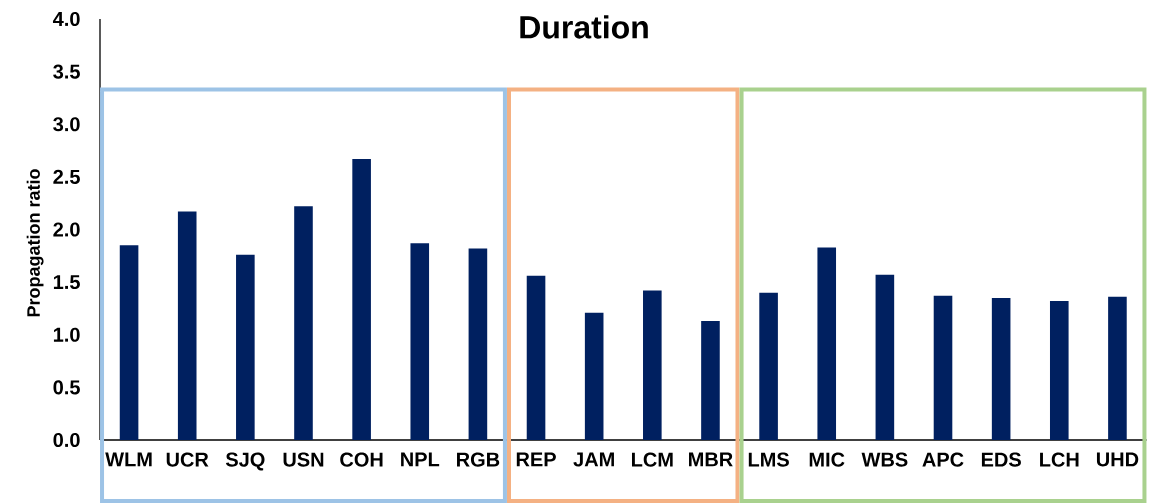  What do you see at coordinates (245, 461) in the screenshot?
I see `x-tick-label: SJQ` at bounding box center [245, 461].